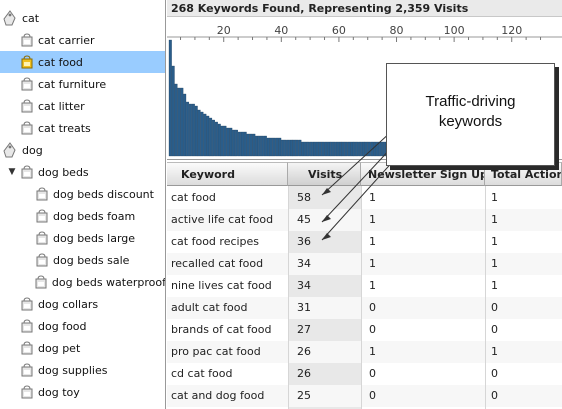 This screenshot has height=409, width=562. I want to click on tree-item-dog-beds-sale: dog beds sale, so click(82, 260).